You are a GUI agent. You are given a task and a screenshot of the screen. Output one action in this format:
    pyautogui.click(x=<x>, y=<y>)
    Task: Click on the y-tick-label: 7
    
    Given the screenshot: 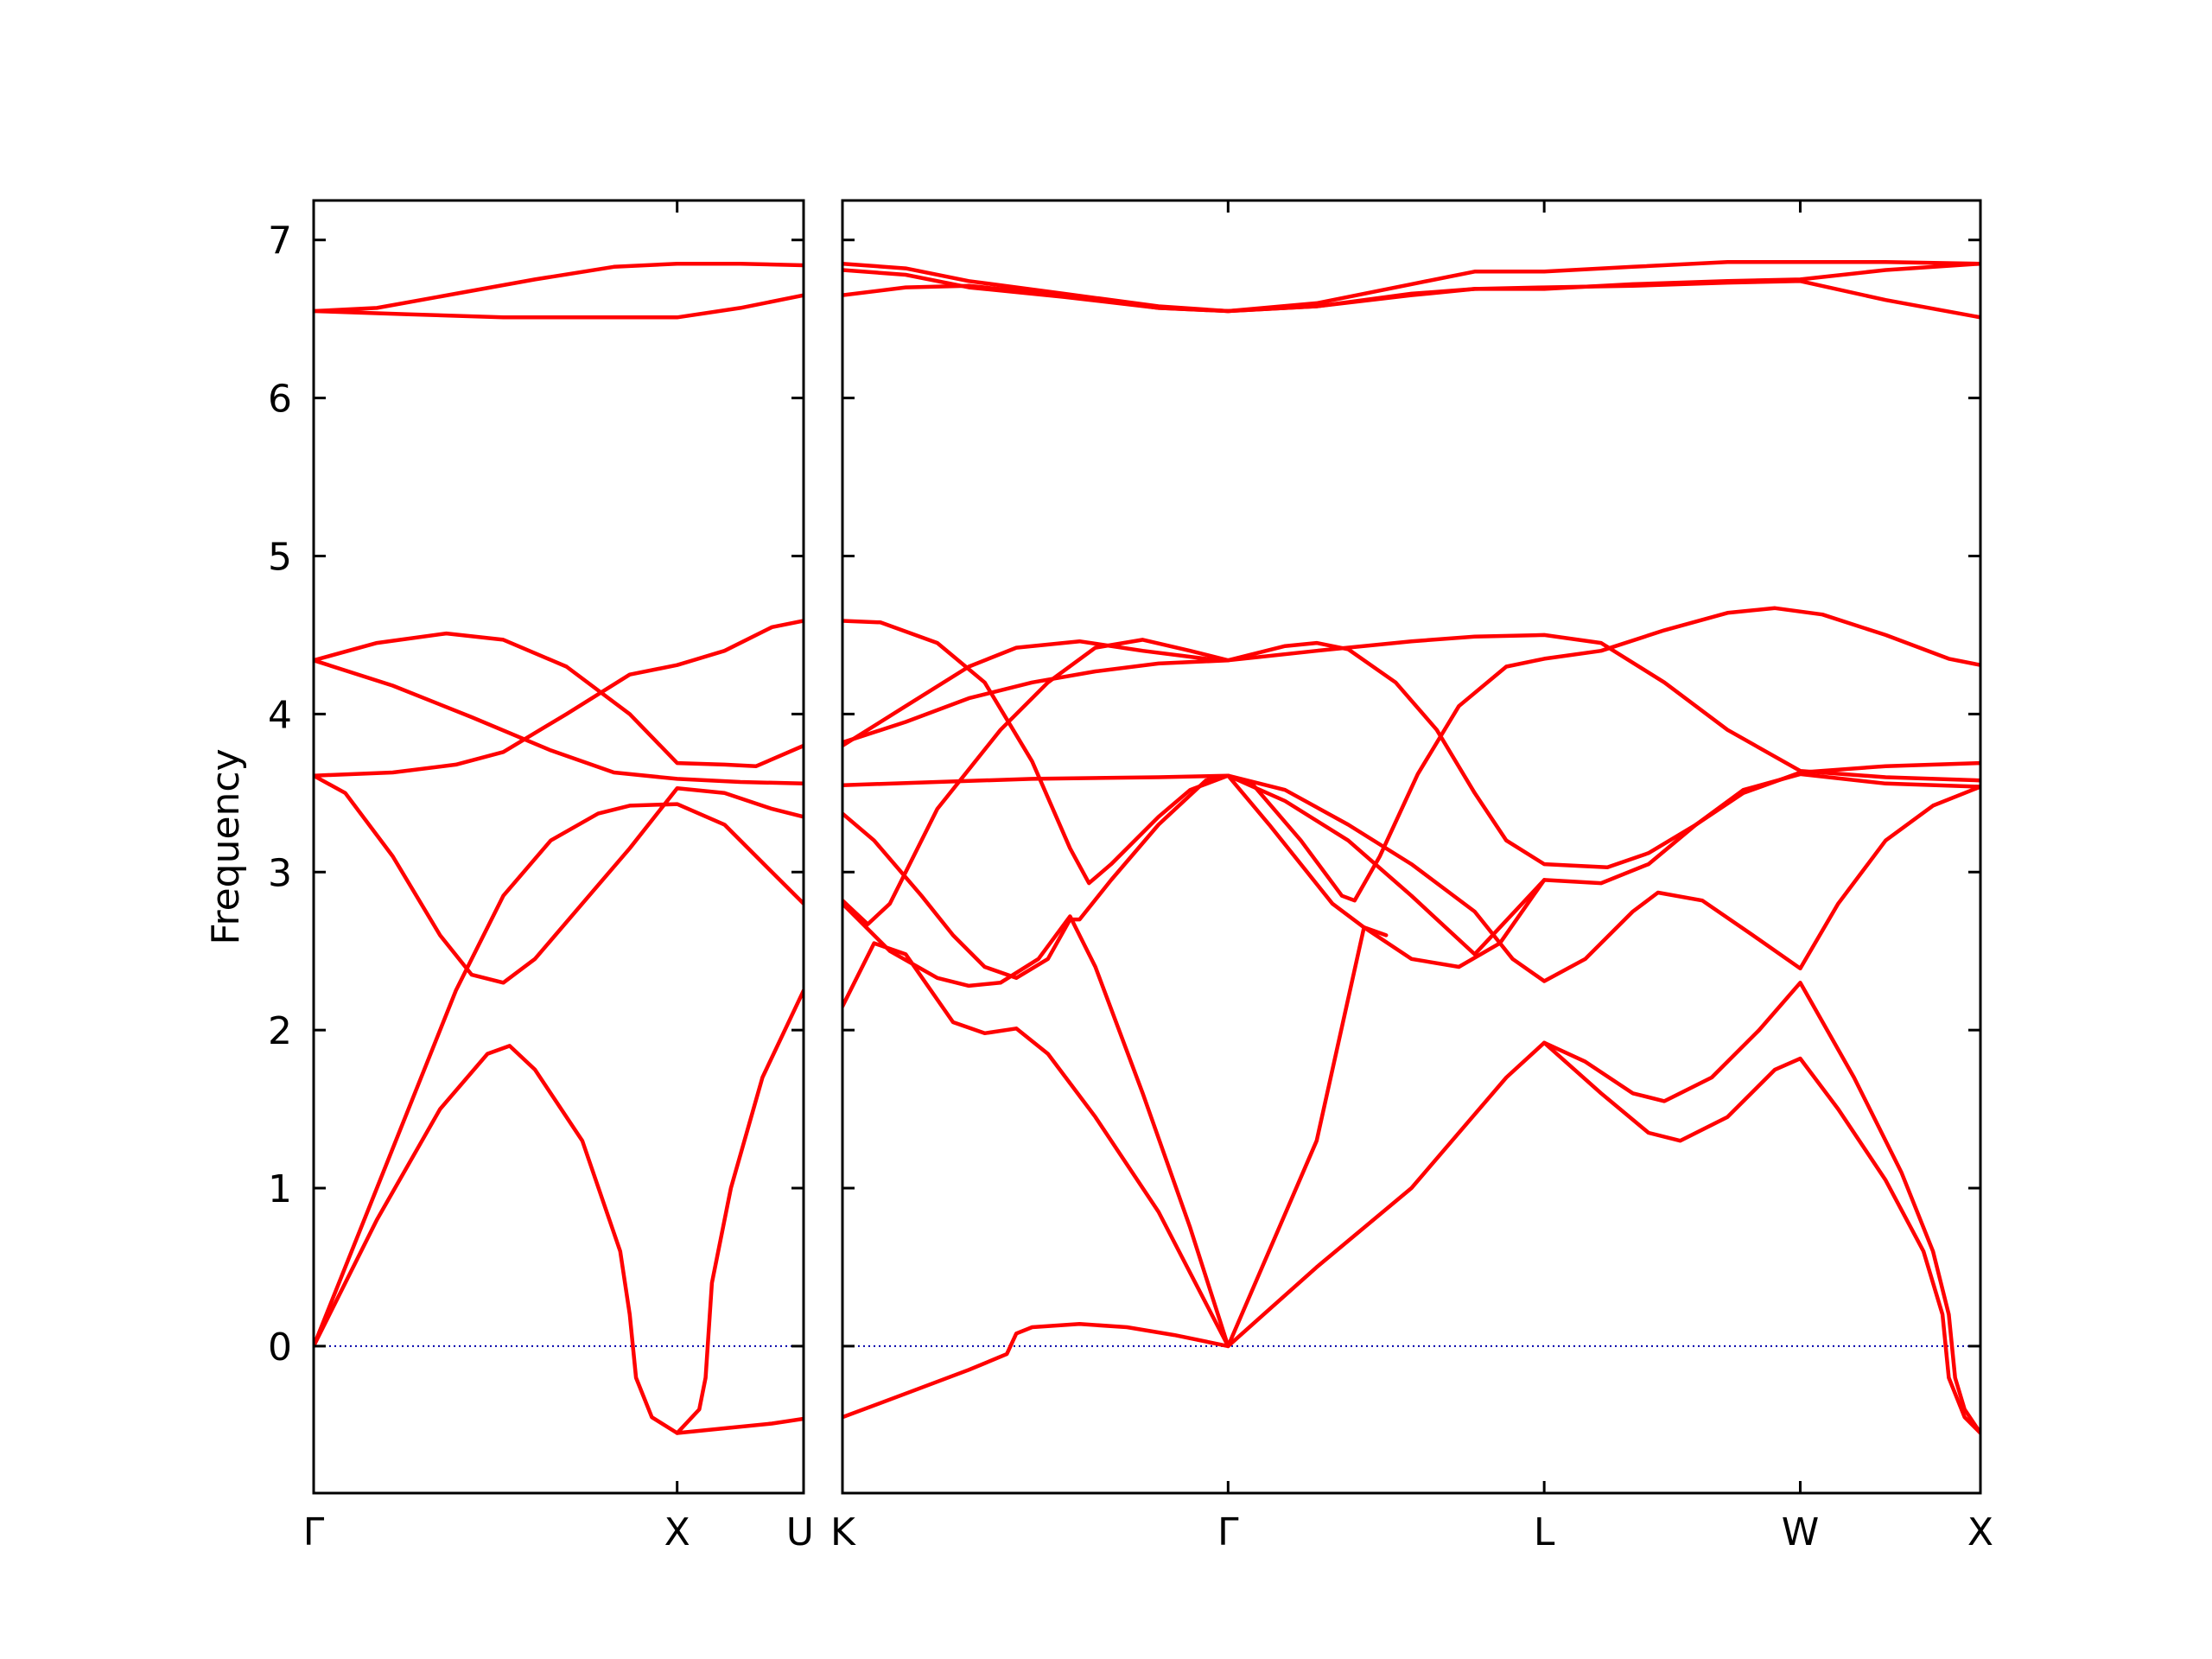 What is the action you would take?
    pyautogui.click(x=280, y=241)
    